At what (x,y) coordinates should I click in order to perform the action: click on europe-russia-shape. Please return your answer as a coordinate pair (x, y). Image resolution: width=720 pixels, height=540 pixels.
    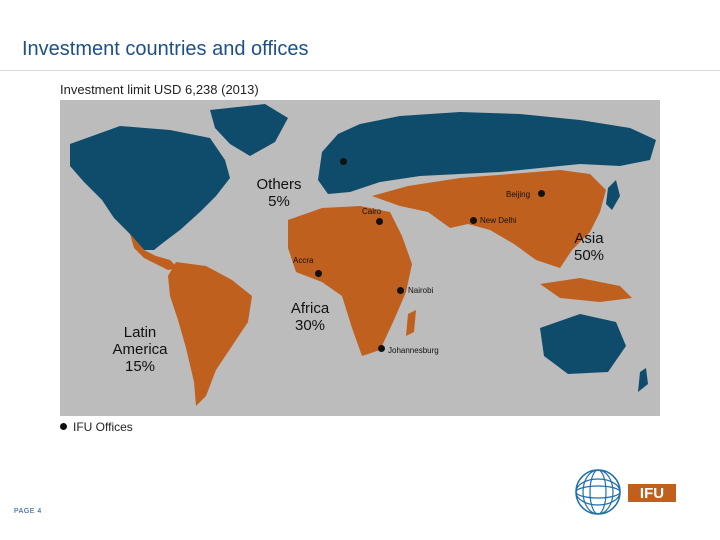
    Looking at the image, I should click on (487, 153).